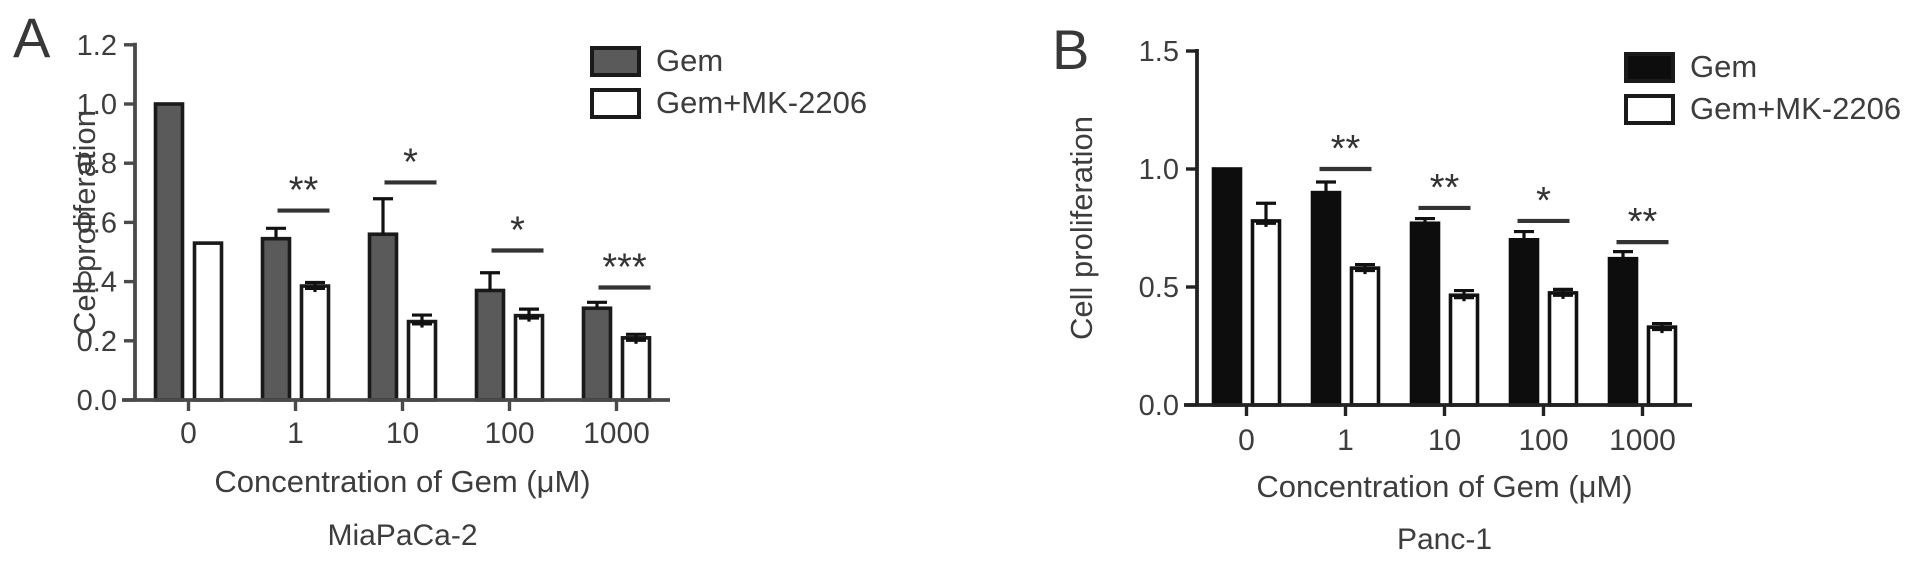 This screenshot has height=562, width=1913. Describe the element at coordinates (624, 268) in the screenshot. I see `significance-stars: ***` at that location.